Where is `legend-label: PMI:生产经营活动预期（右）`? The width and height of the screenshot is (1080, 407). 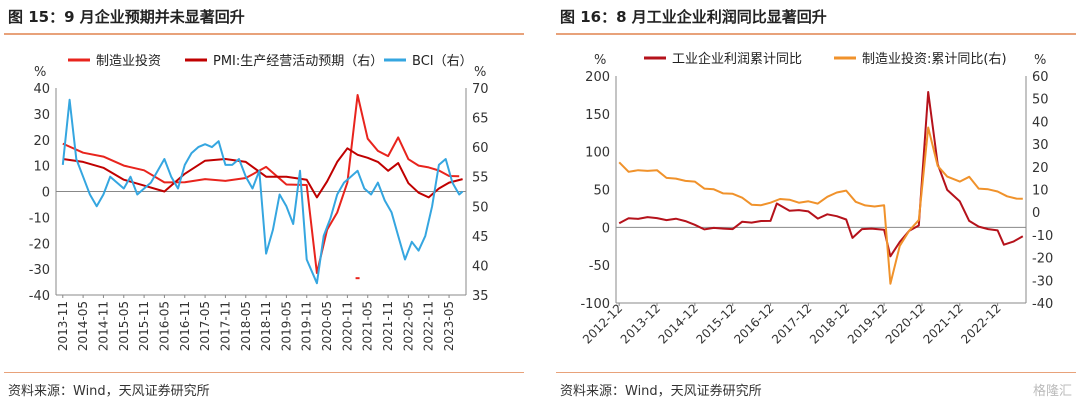
legend-label: PMI:生产经营活动预期（右） is located at coordinates (298, 61).